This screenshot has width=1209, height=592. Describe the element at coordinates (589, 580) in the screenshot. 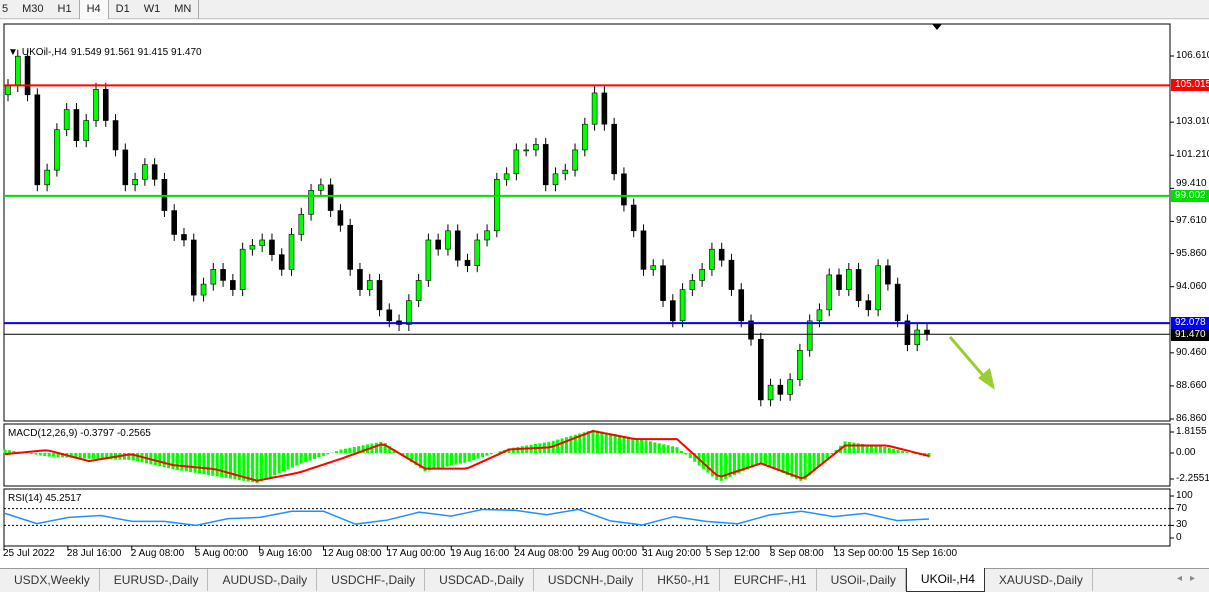

I see `tab-usdcnh-daily: USDCNH-,Daily` at that location.